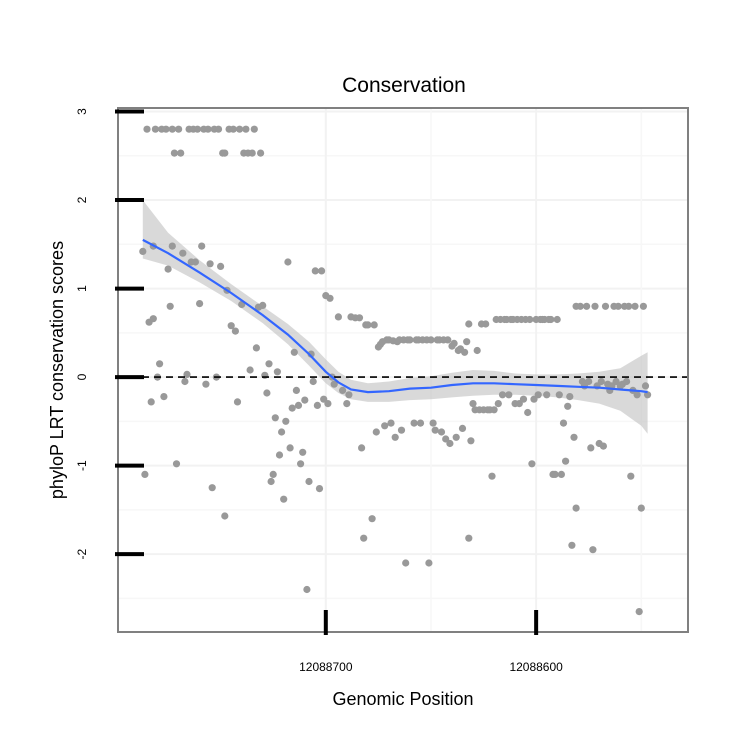 This screenshot has height=750, width=750. What do you see at coordinates (82, 199) in the screenshot?
I see `y-tick-label: 2` at bounding box center [82, 199].